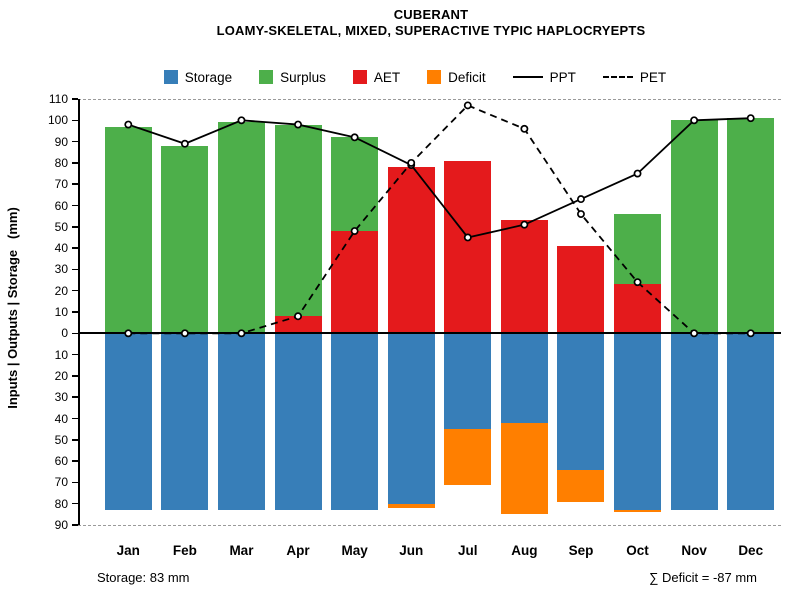 The width and height of the screenshot is (800, 600). What do you see at coordinates (415, 77) in the screenshot?
I see `chart-legend: Storage Surplus AET Deficit PPT PET` at bounding box center [415, 77].